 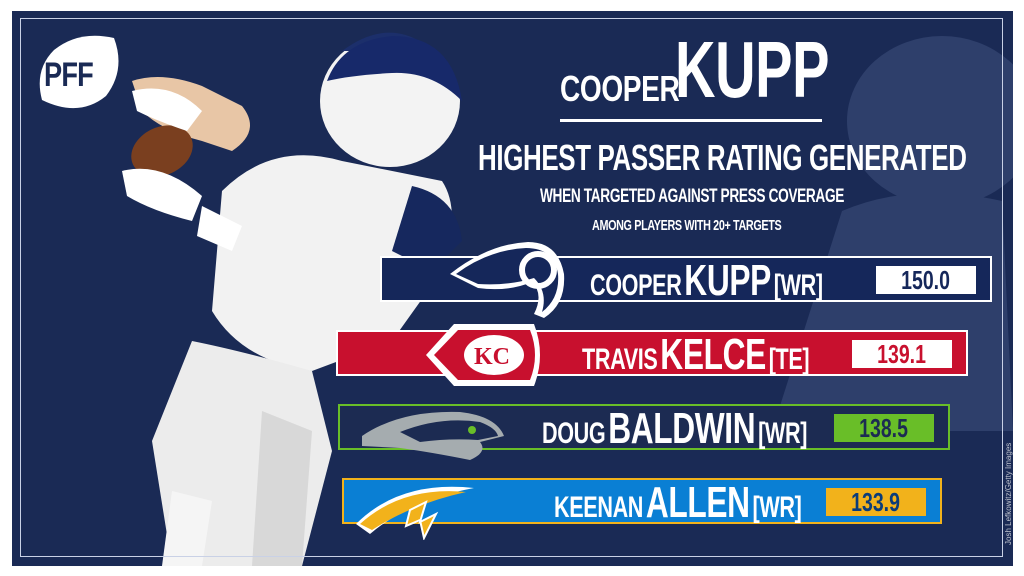 I want to click on chargers-logo-icon, so click(x=415, y=510).